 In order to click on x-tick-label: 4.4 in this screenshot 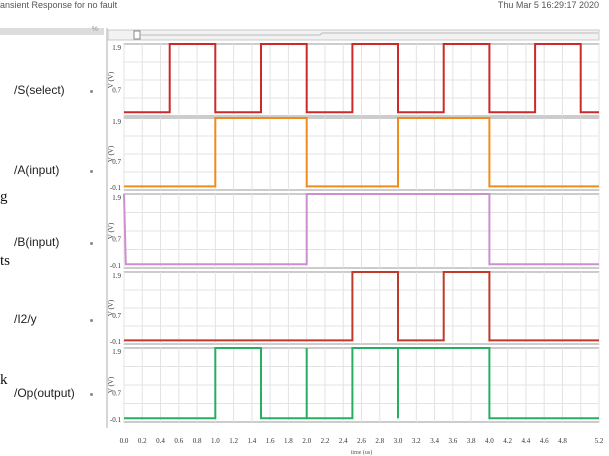, I will do `click(526, 441)`.